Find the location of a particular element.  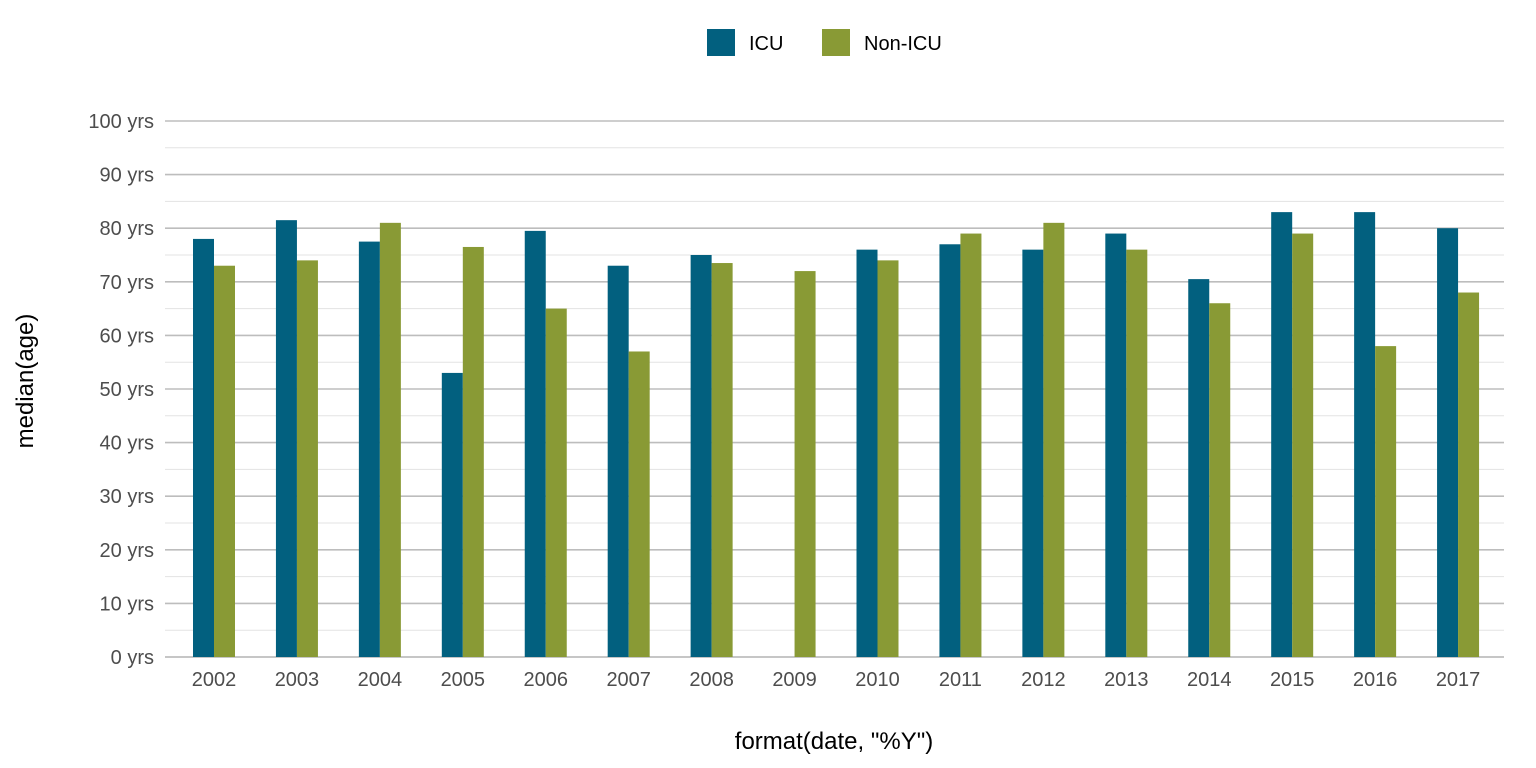

x-tick-label: 2003 is located at coordinates (297, 680).